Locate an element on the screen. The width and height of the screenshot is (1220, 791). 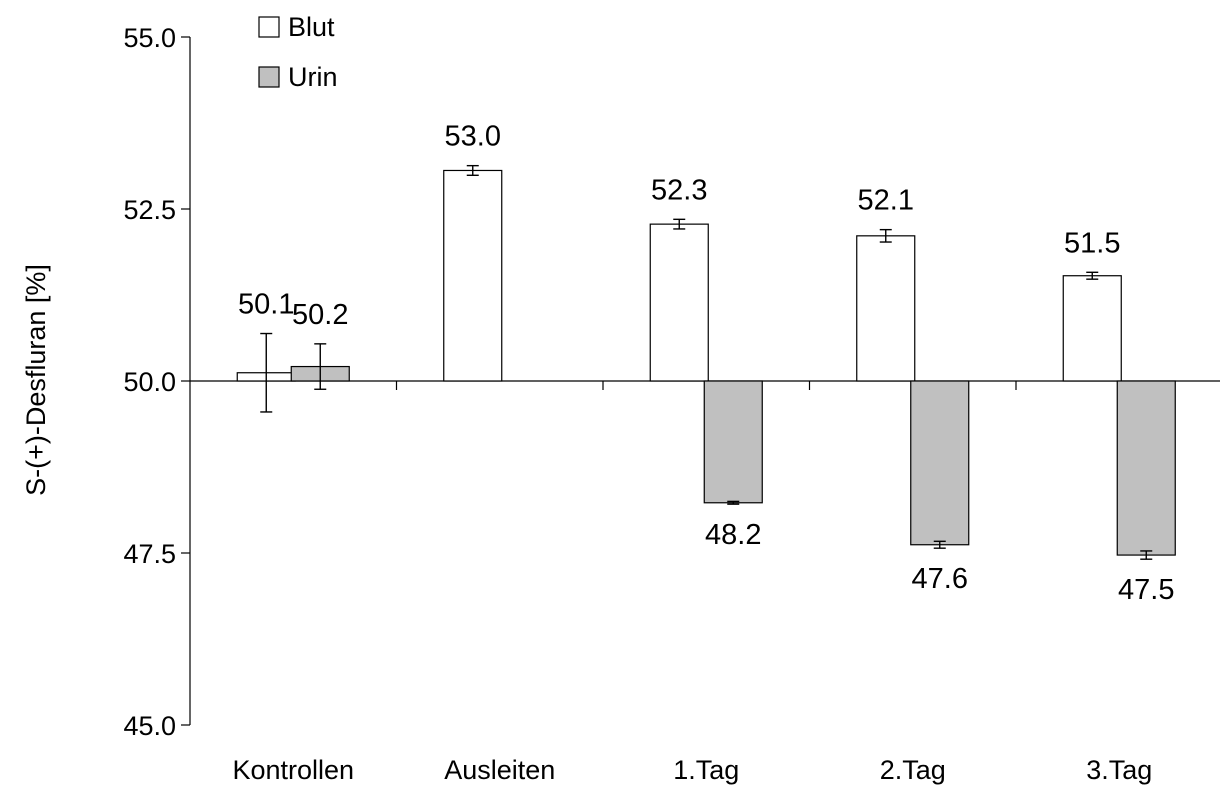
data-label-blut: 50.1 is located at coordinates (266, 305).